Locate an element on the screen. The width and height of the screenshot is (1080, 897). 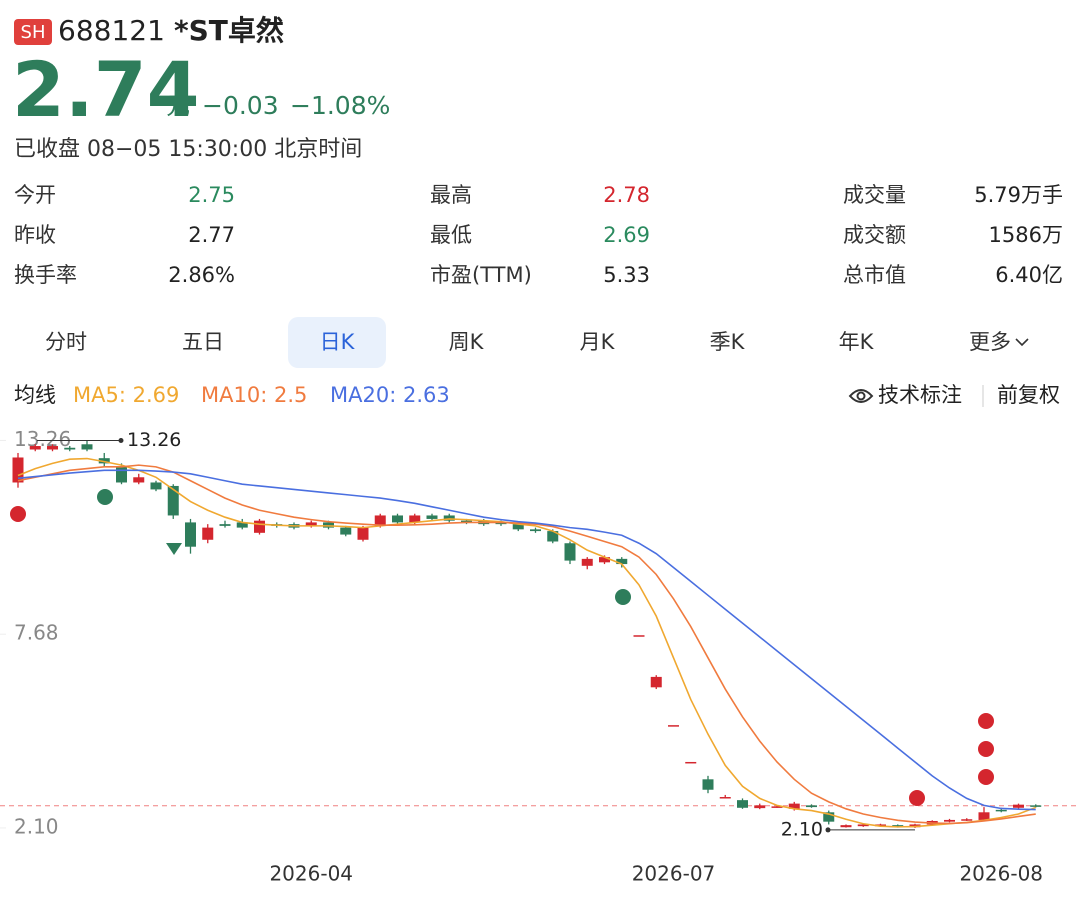
change: −0.03 is located at coordinates (240, 105).